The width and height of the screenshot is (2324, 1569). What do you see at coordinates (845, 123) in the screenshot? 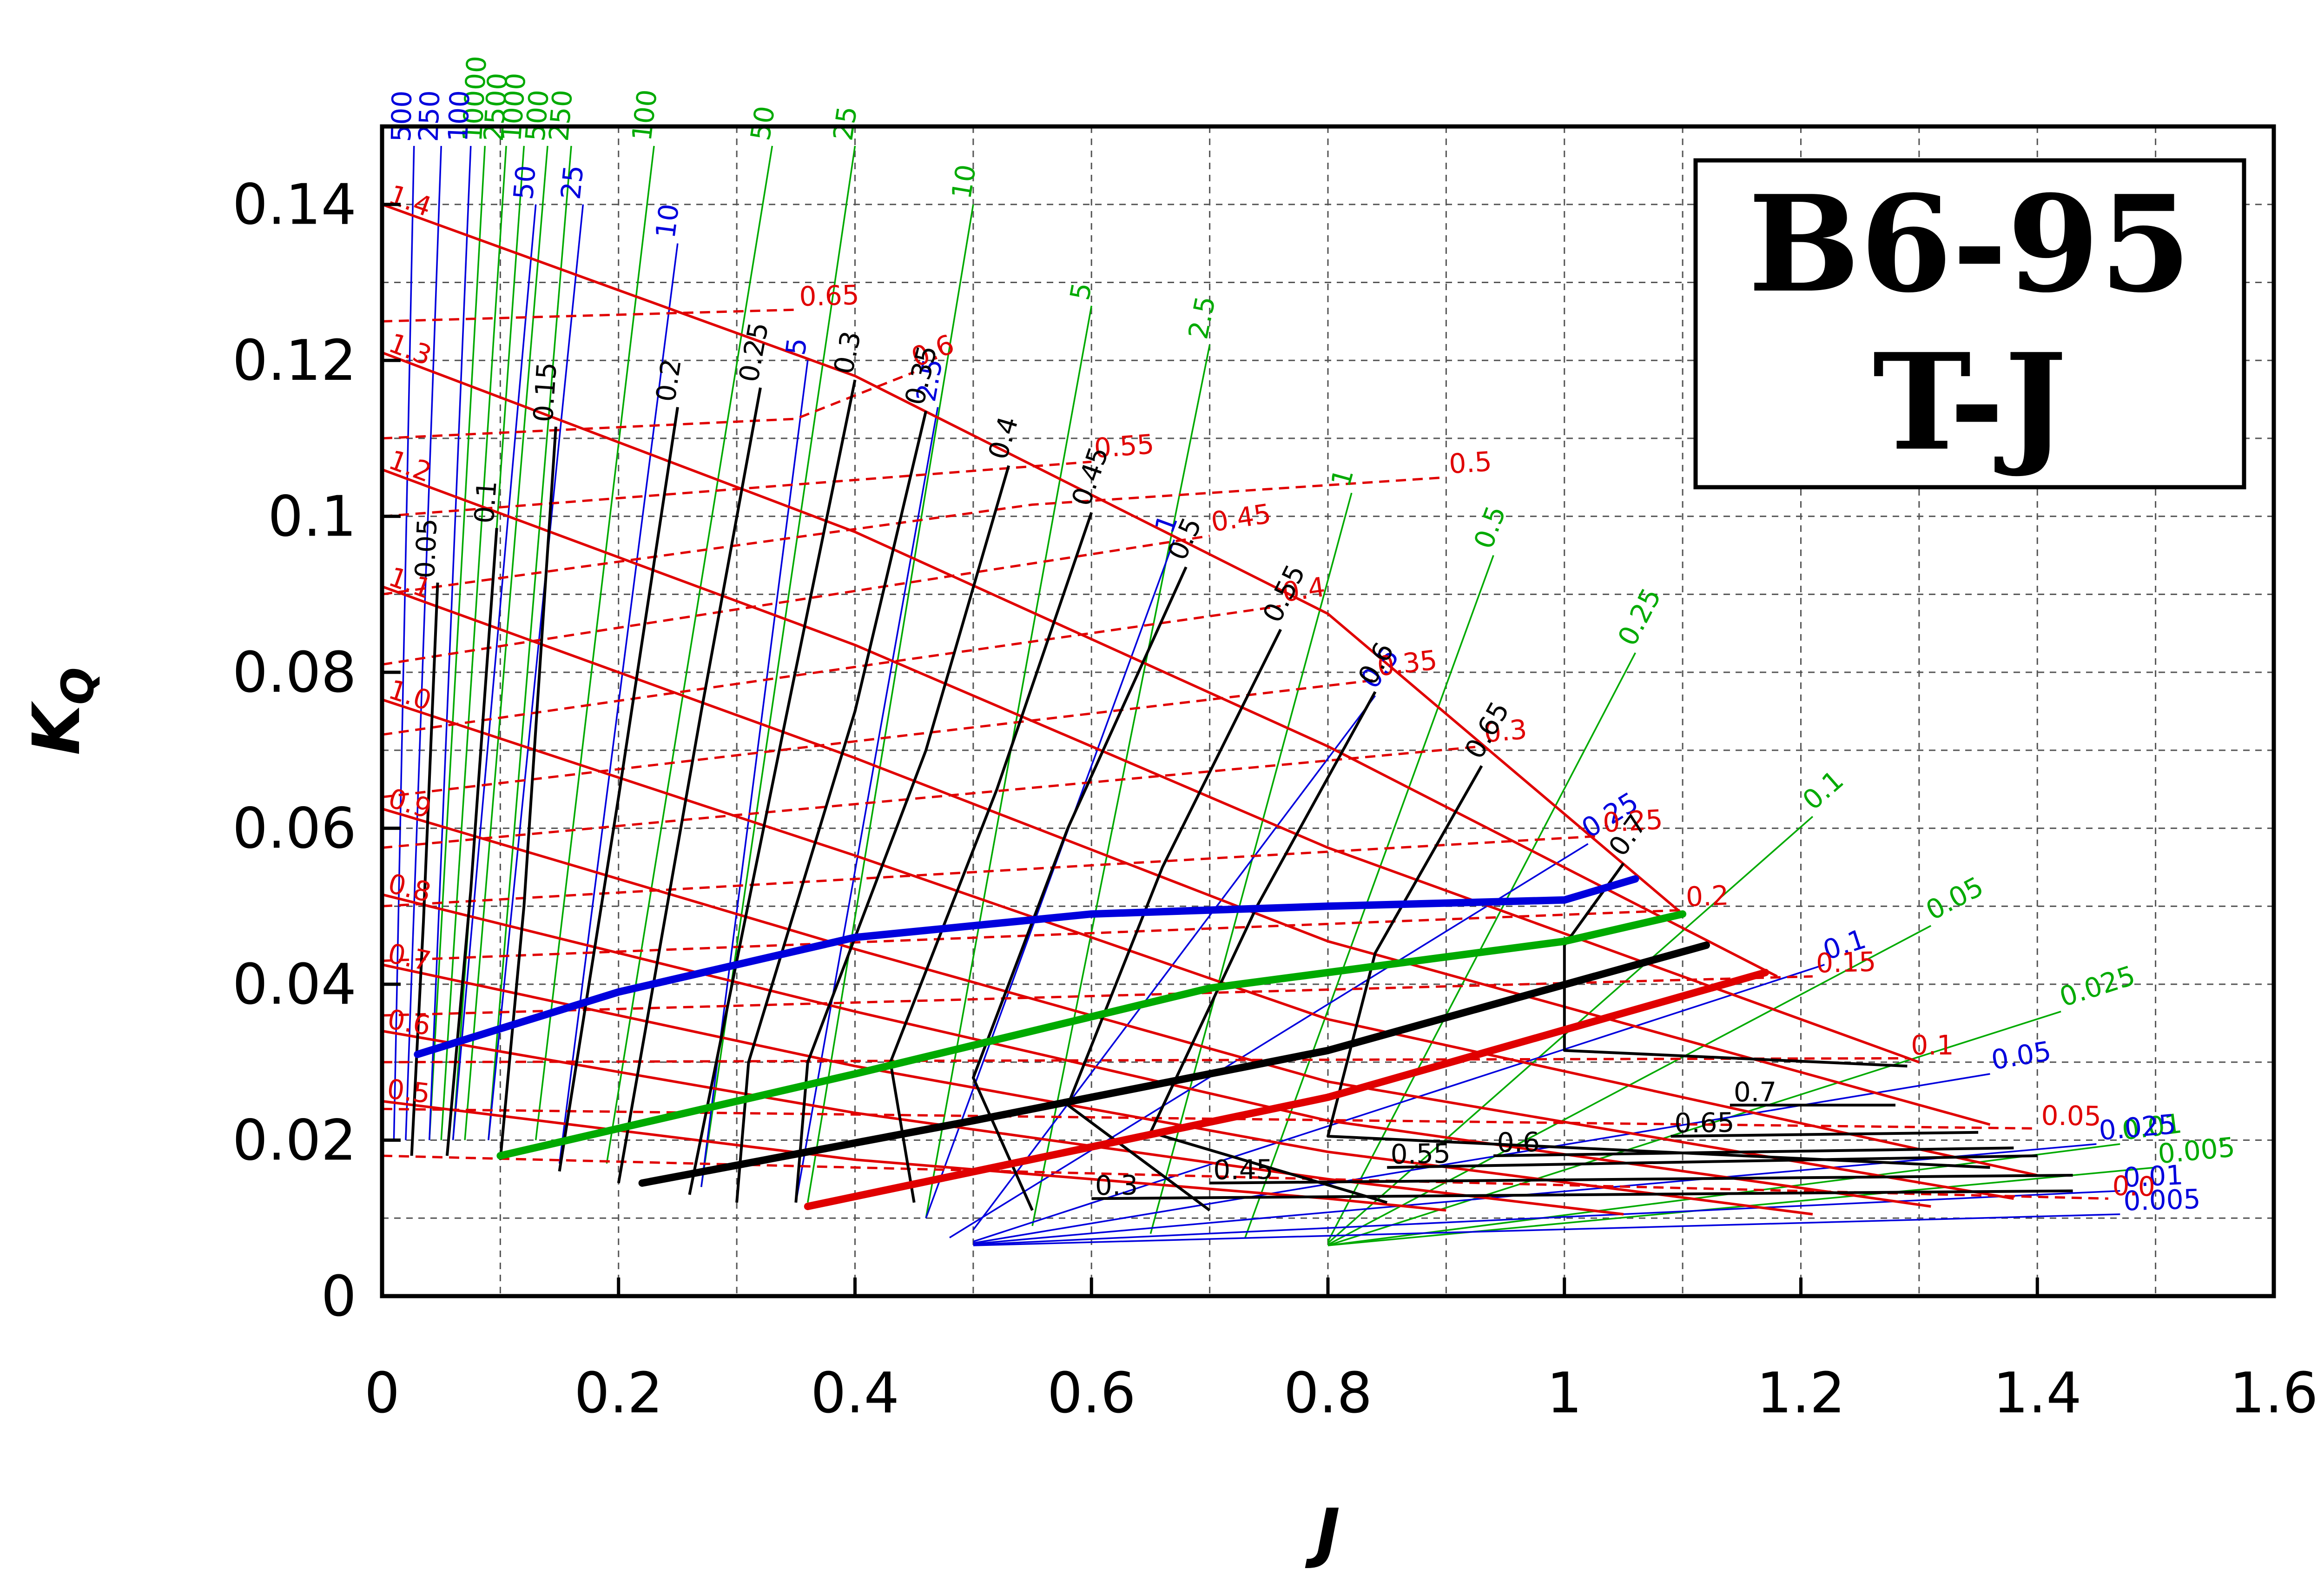
I see `green-curve-label: 25` at bounding box center [845, 123].